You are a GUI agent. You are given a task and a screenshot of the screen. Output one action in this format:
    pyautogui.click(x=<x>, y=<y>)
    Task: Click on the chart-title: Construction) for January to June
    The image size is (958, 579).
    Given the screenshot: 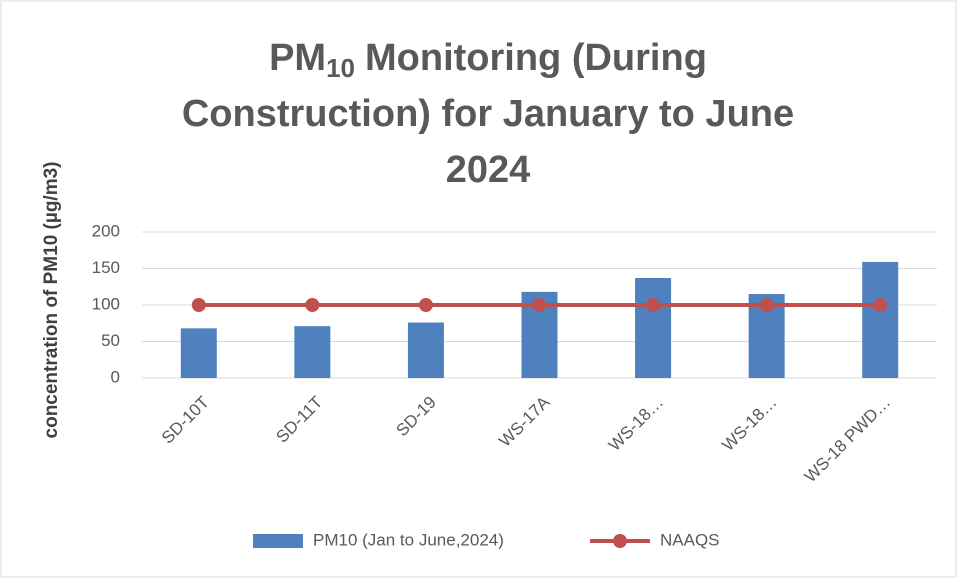 What is the action you would take?
    pyautogui.click(x=488, y=114)
    